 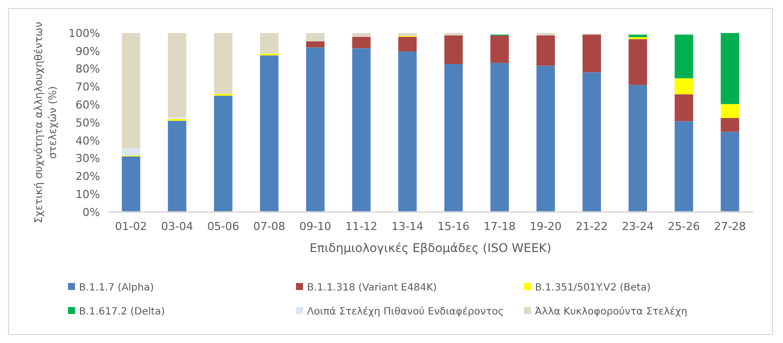 I want to click on x-tick-label: 17-18, so click(x=500, y=226).